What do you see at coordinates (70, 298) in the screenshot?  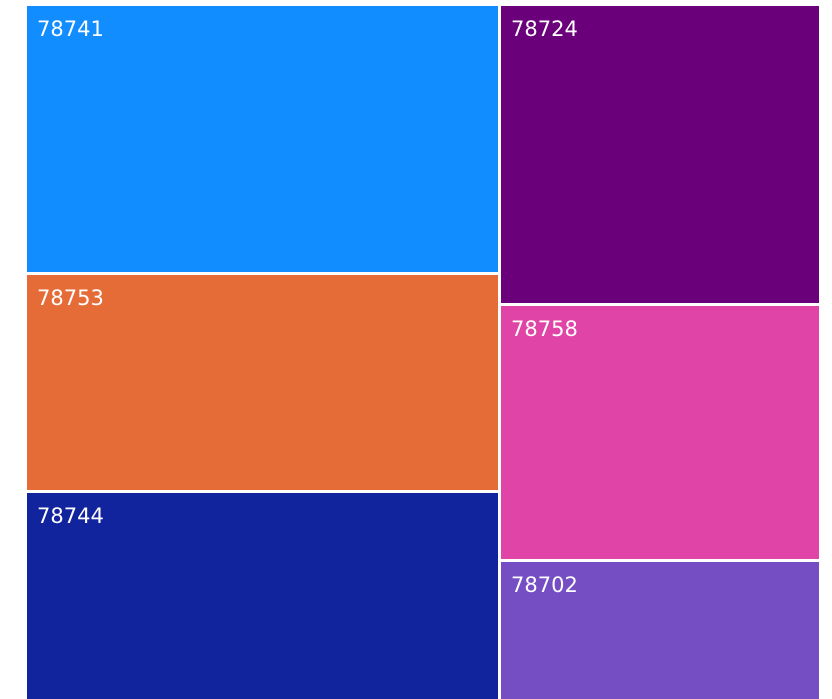 I see `treemap-tile-label: 78753` at bounding box center [70, 298].